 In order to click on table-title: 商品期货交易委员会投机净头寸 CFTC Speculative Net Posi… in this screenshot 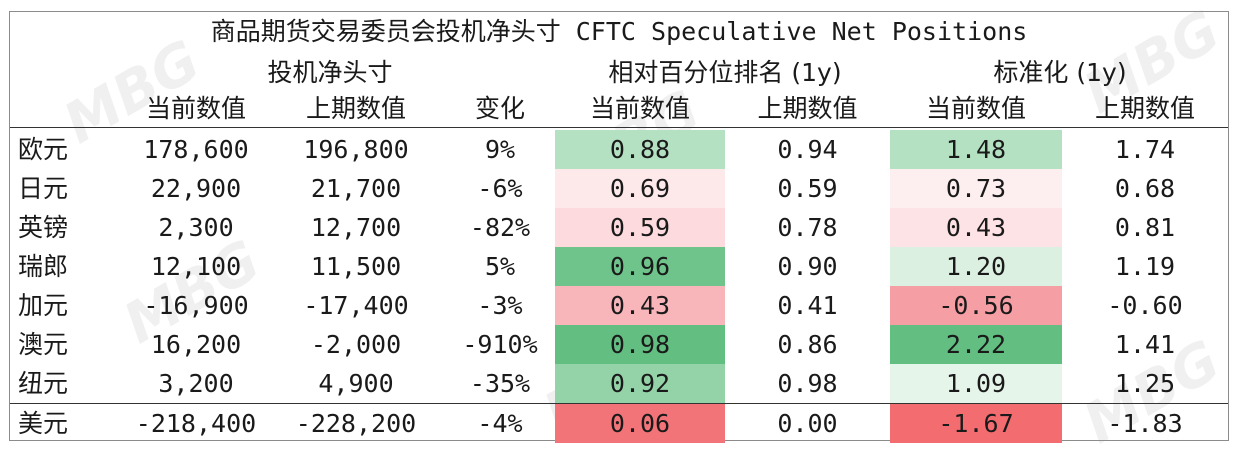, I will do `click(619, 31)`.